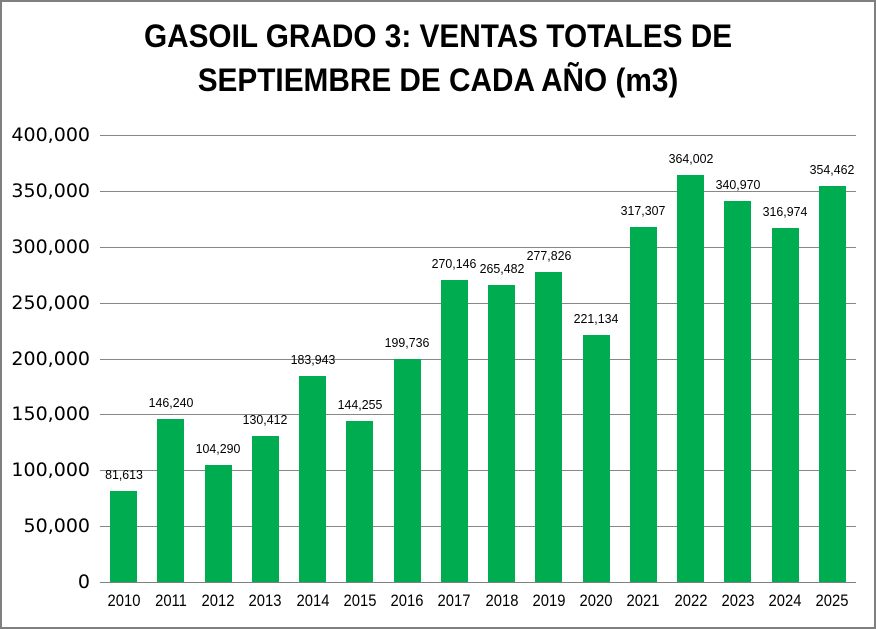  Describe the element at coordinates (265, 420) in the screenshot. I see `data-label-2013: 130,412` at that location.